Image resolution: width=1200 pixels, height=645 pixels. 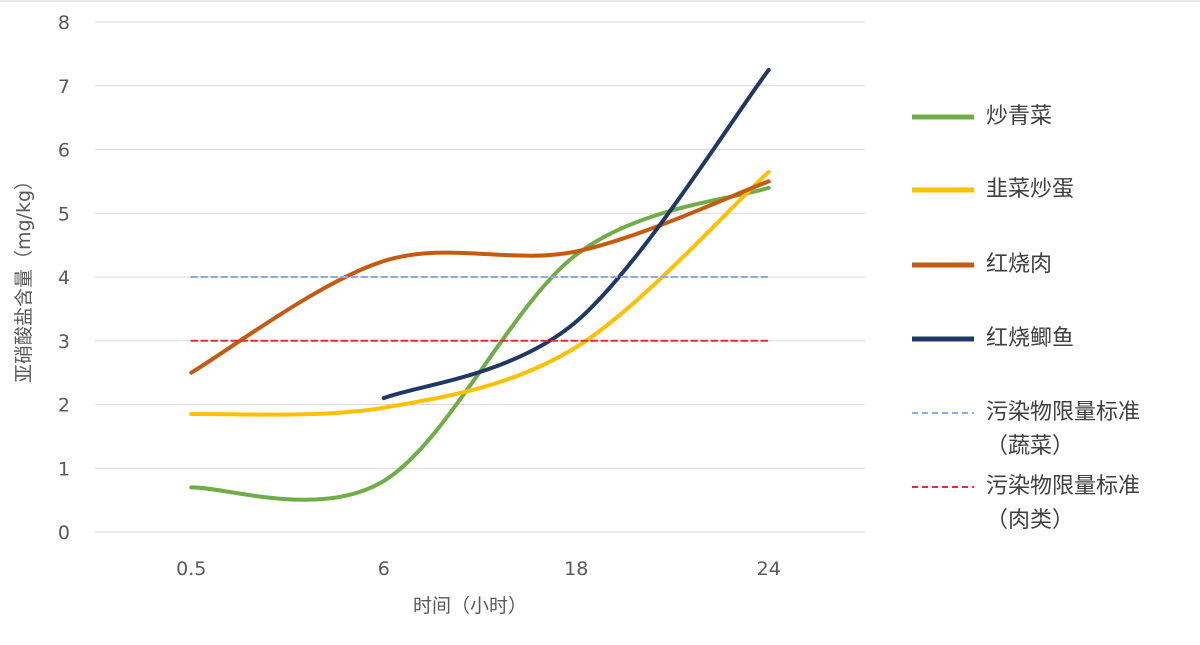 I want to click on legend-label: 红烧鲫鱼, so click(x=1030, y=338).